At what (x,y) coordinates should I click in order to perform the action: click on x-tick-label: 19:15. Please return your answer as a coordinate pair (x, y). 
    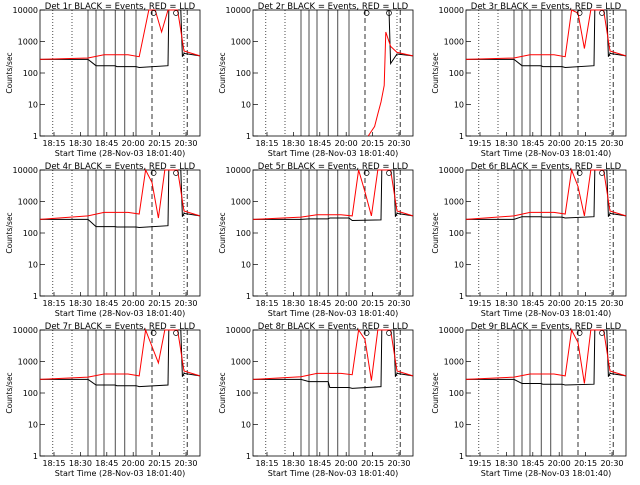
    Looking at the image, I should click on (479, 143).